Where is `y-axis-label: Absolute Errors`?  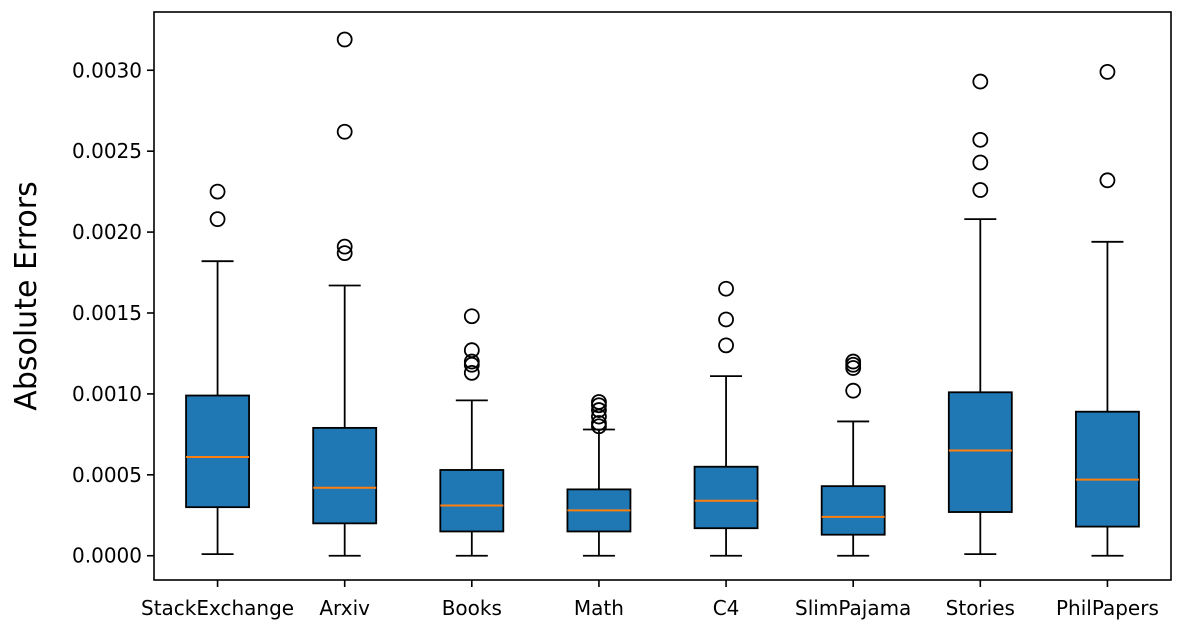
y-axis-label: Absolute Errors is located at coordinates (26, 295).